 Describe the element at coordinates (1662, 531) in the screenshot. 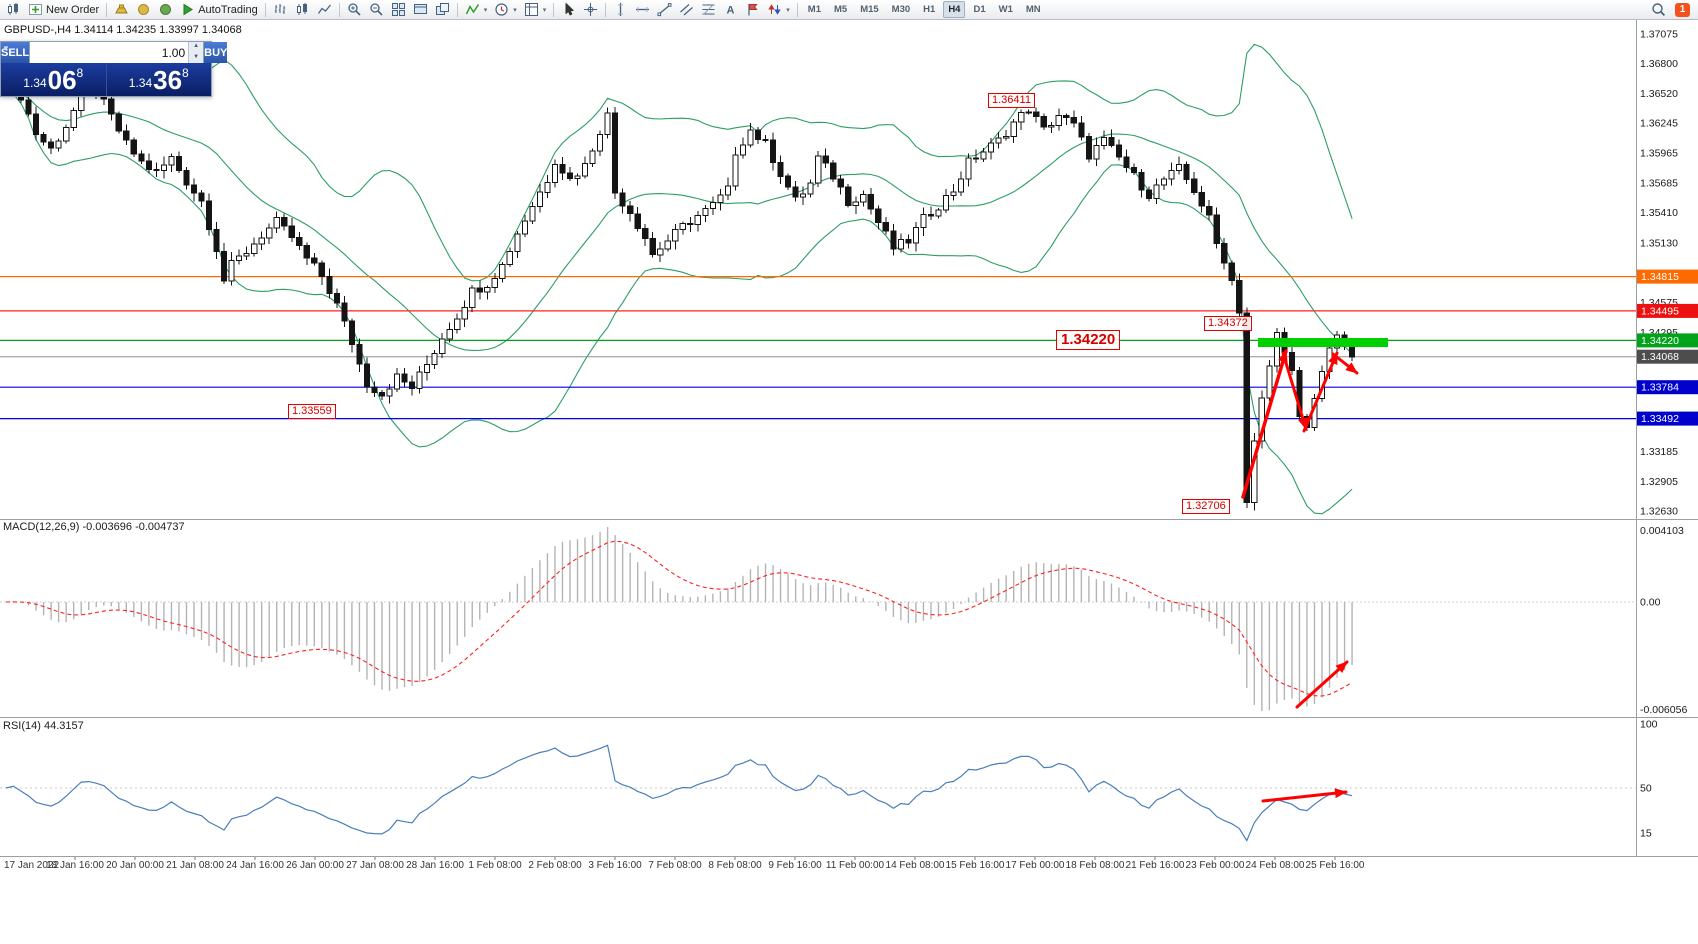

I see `svg-text: 0.004103` at that location.